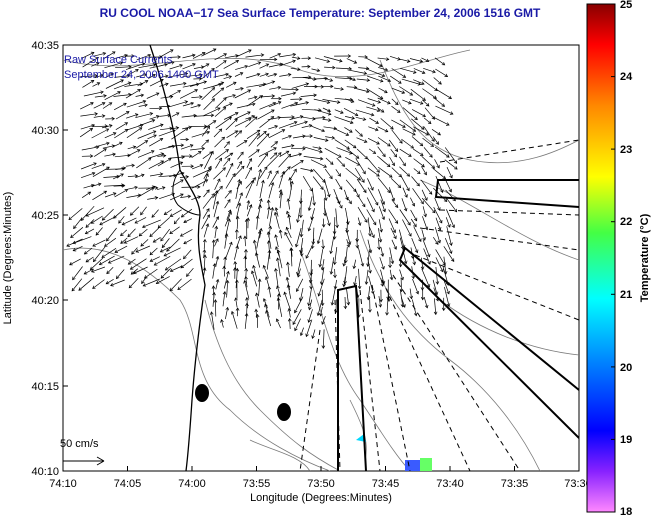  Describe the element at coordinates (65, 258) in the screenshot. I see `y-tick-marks` at that location.